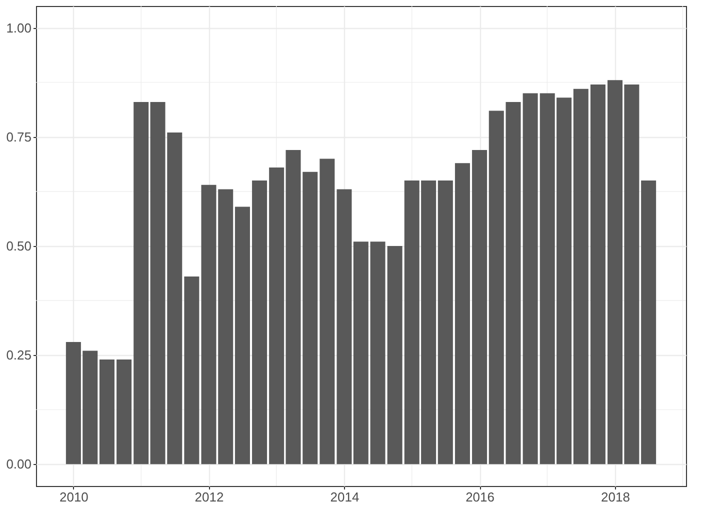 The width and height of the screenshot is (708, 515). I want to click on x-tick-label: 2016, so click(480, 497).